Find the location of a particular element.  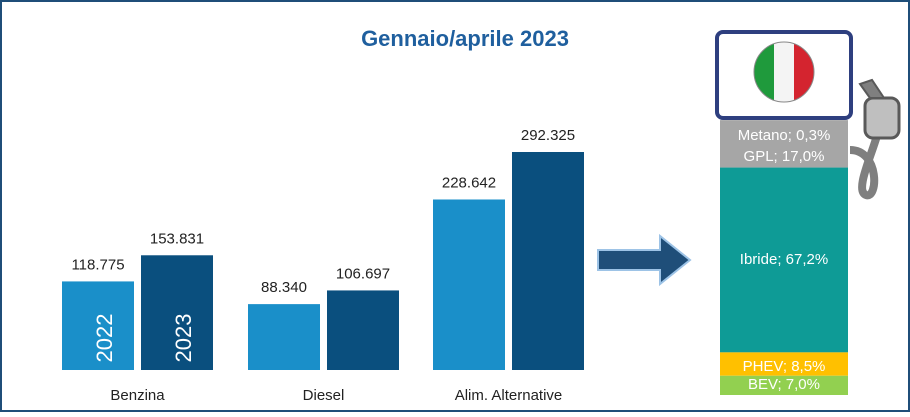

series-label: 2023 is located at coordinates (183, 338).